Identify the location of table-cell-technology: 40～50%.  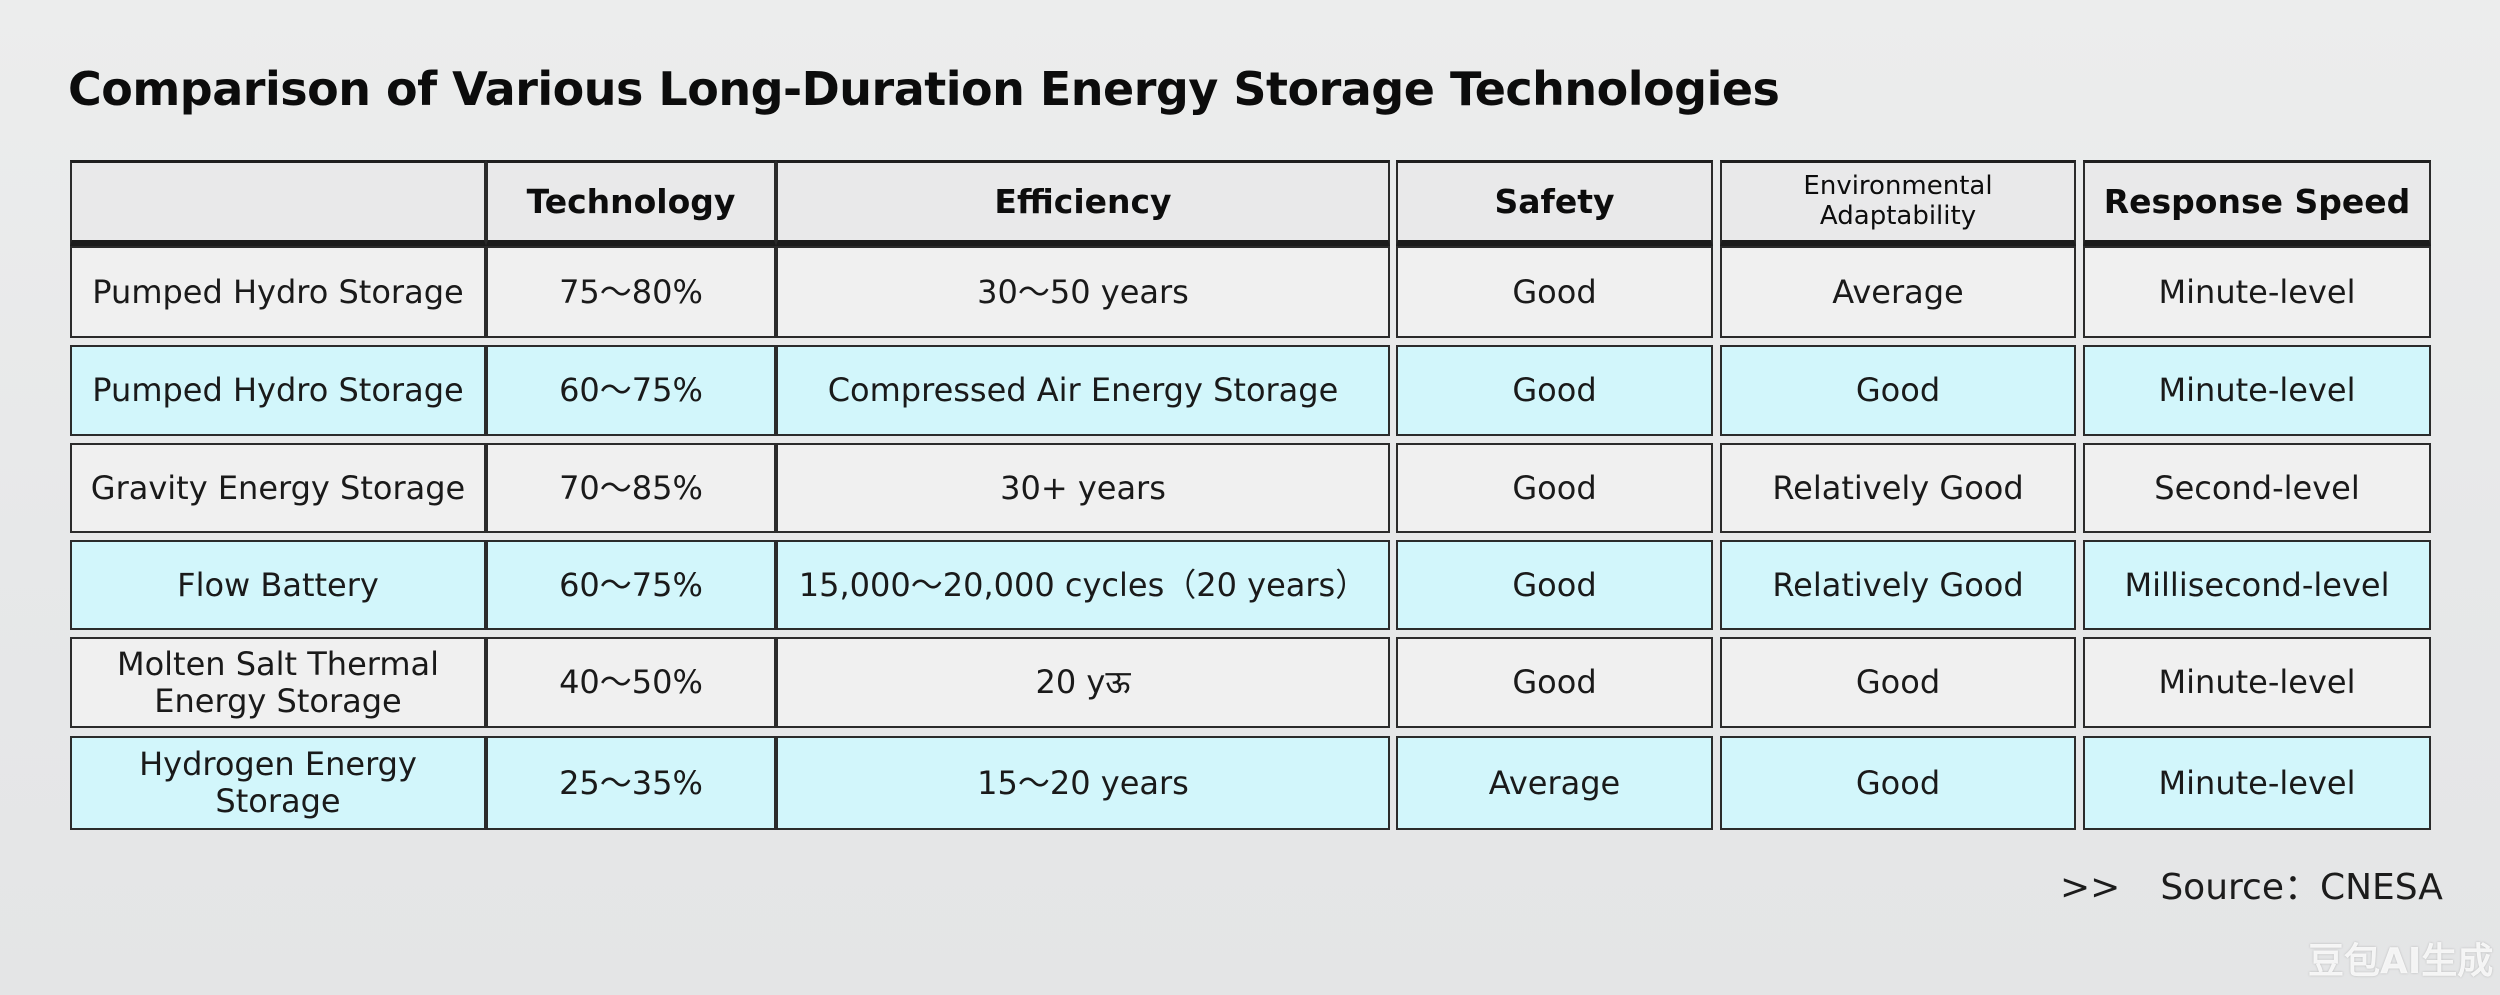
(631, 682).